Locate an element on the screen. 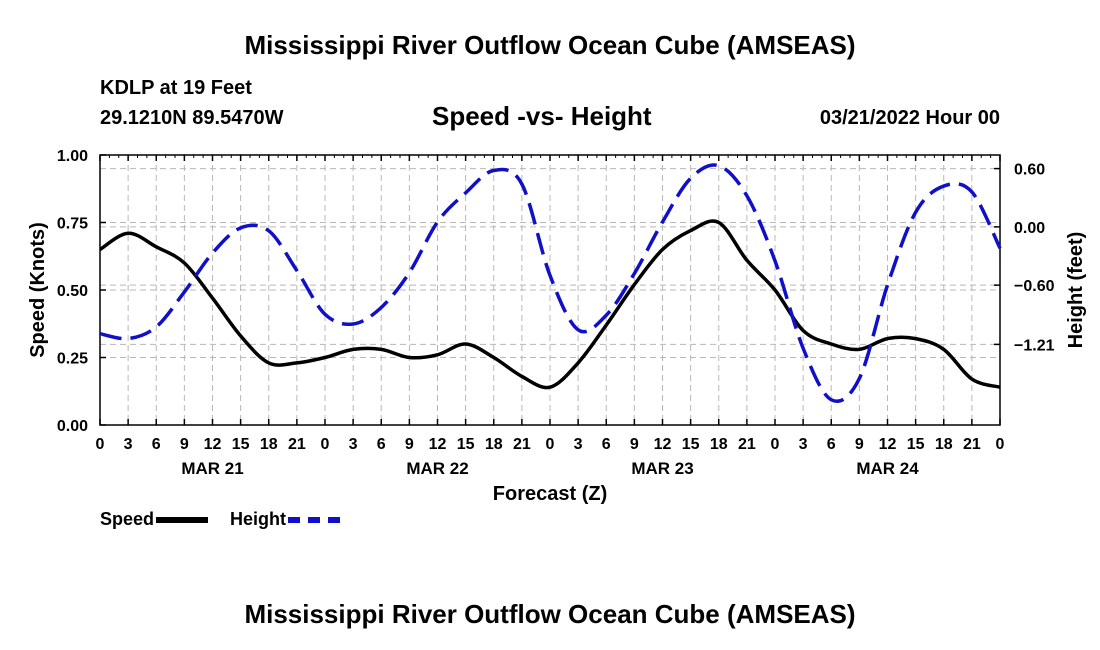 This screenshot has height=650, width=1100. legend-height-swatch is located at coordinates (314, 519).